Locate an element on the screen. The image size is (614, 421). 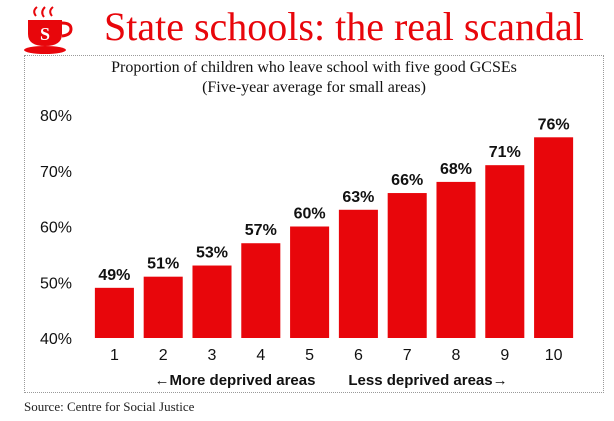
x-tick-label: 9 is located at coordinates (504, 355).